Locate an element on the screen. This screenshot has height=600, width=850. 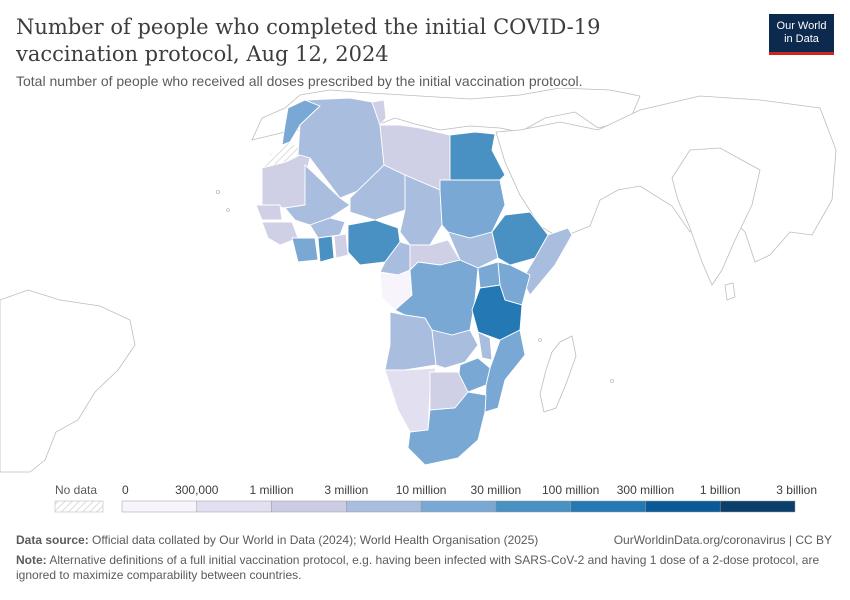
canary-islands is located at coordinates (217, 191).